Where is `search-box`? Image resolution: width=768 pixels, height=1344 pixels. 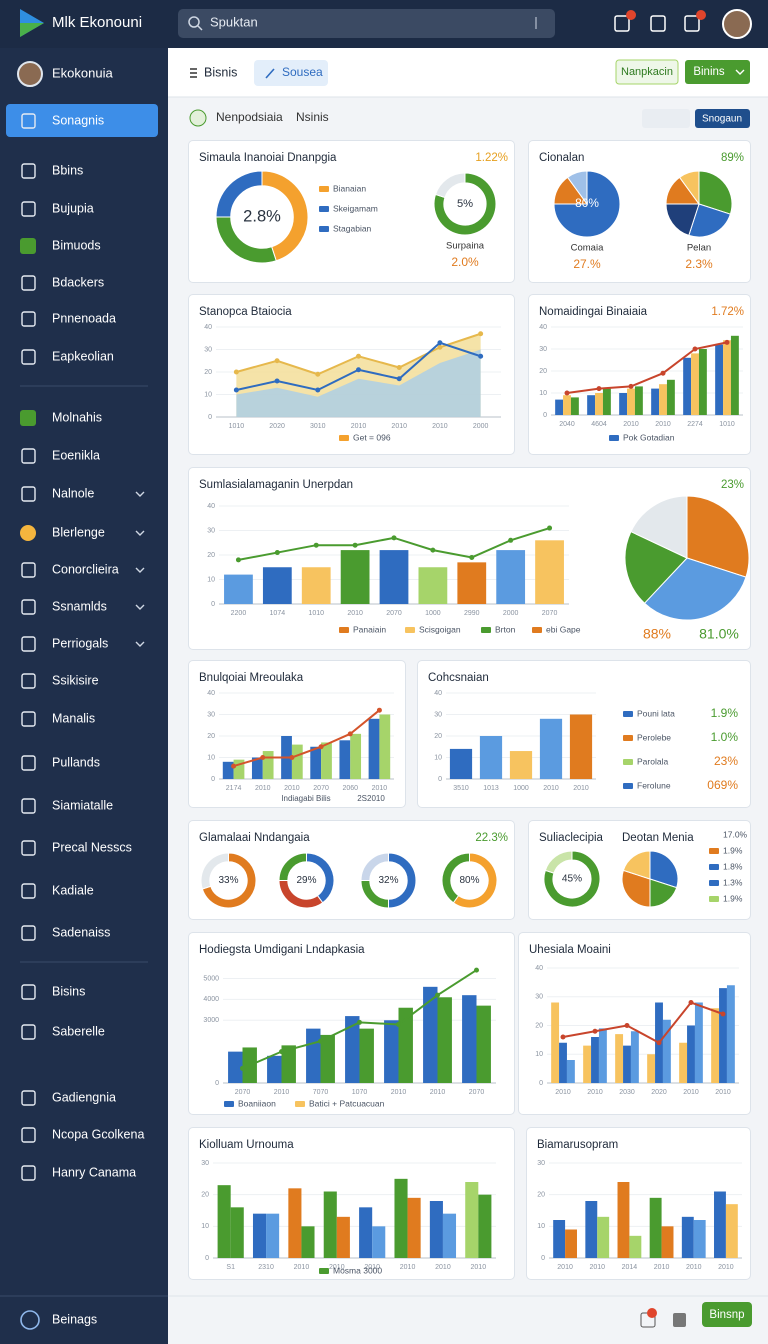 search-box is located at coordinates (366, 23).